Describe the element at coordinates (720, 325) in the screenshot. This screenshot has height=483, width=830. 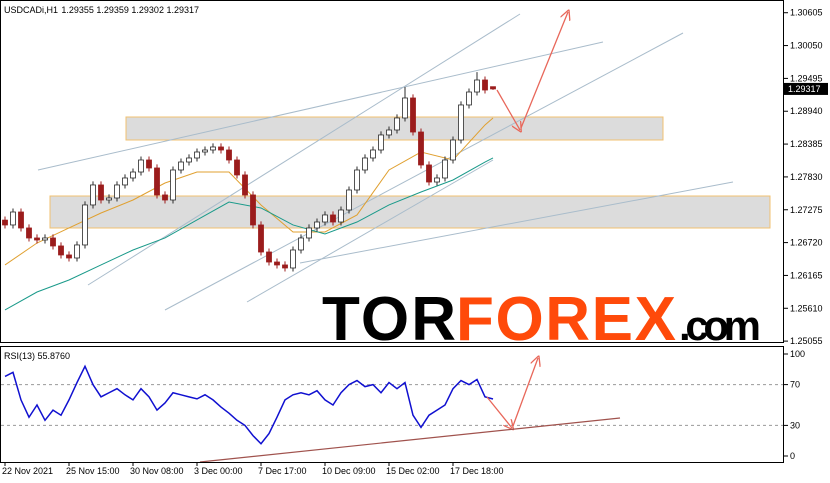
I see `logo-text: .com` at that location.